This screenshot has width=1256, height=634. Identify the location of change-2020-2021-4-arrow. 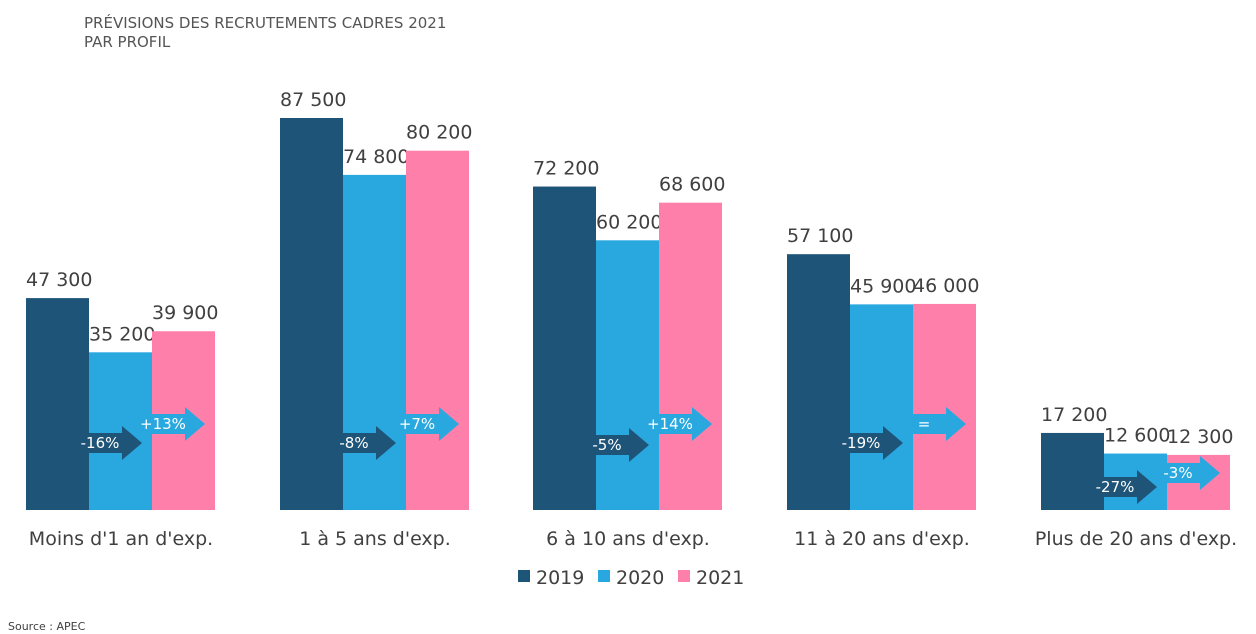
(934, 424).